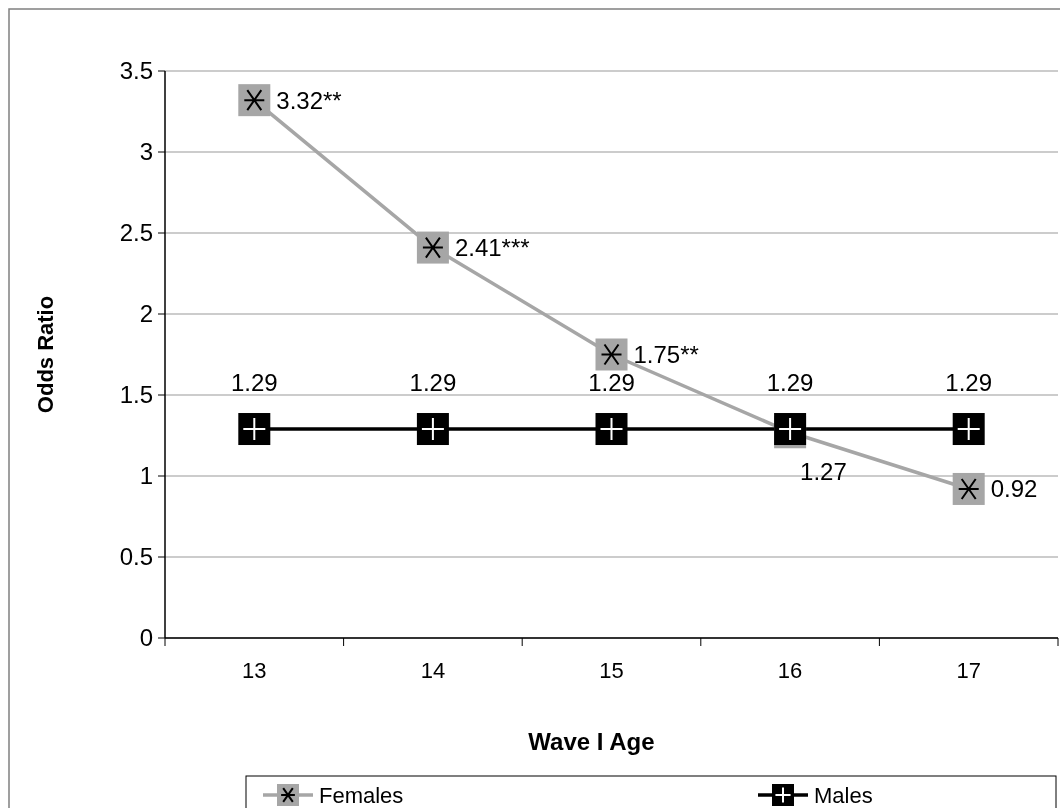 This screenshot has width=1060, height=808. Describe the element at coordinates (45, 354) in the screenshot. I see `y-axis-title: Odds Ratio` at that location.